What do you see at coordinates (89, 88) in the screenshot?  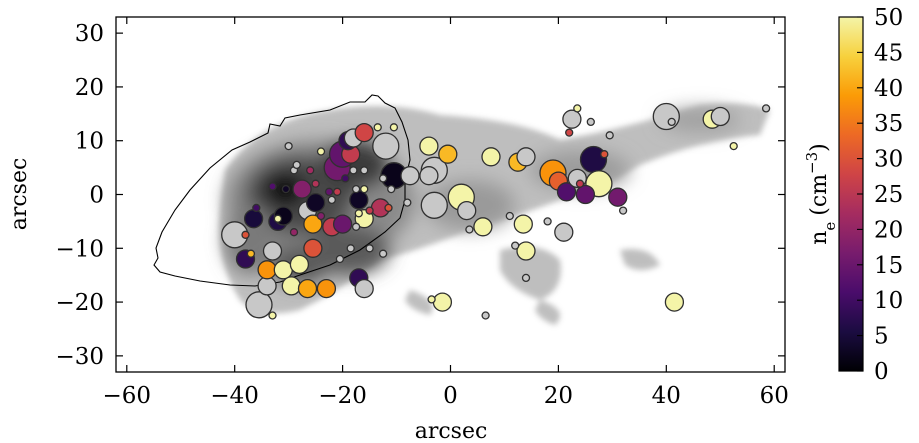 I see `y-tick-label: 20` at bounding box center [89, 88].